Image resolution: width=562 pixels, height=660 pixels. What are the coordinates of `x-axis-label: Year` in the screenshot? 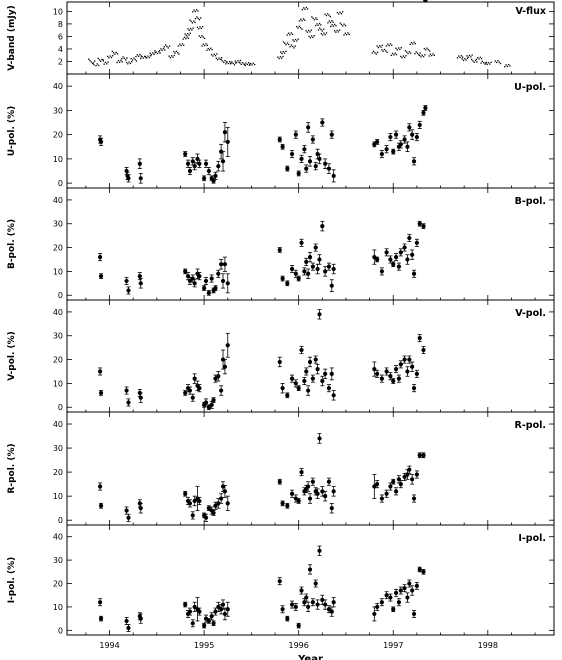 It's located at (310, 657).